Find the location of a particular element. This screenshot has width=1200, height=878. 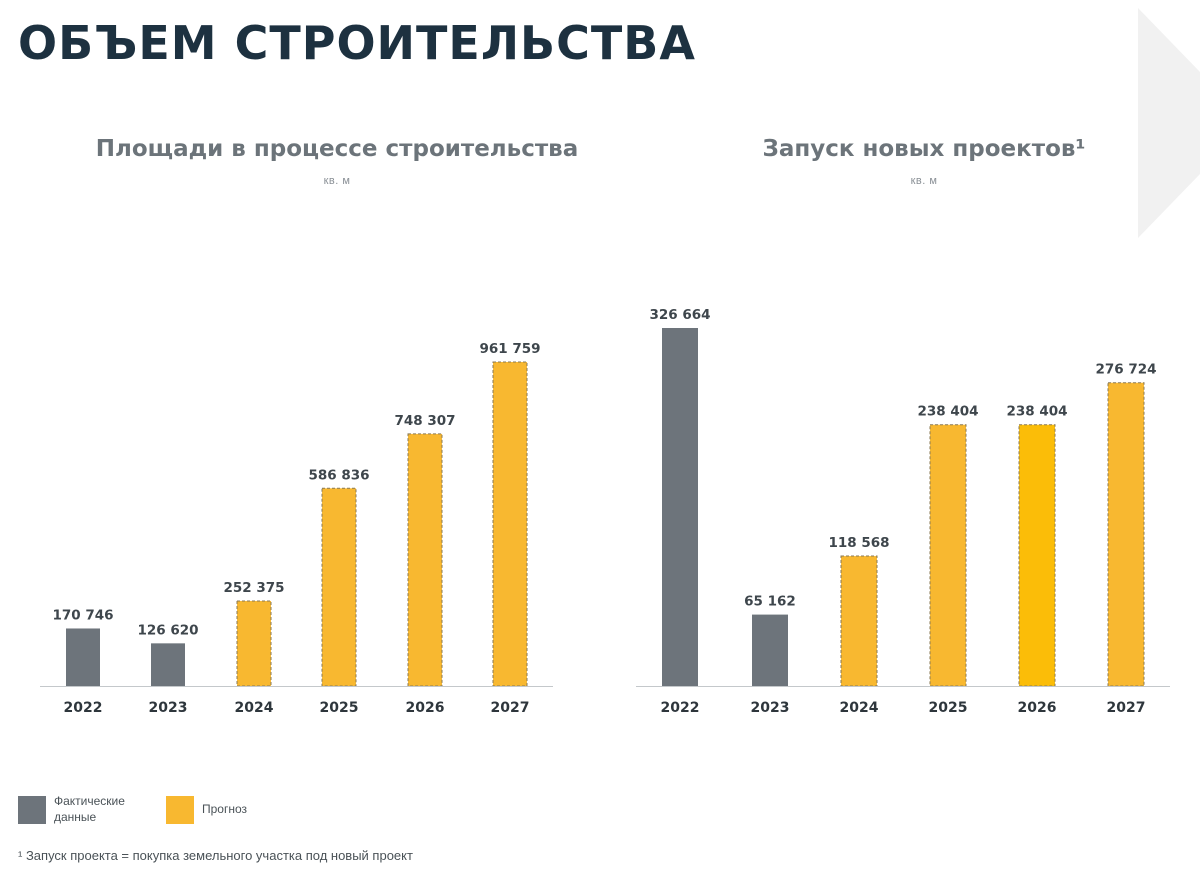

value-label-2022: 170 746 is located at coordinates (82, 615).